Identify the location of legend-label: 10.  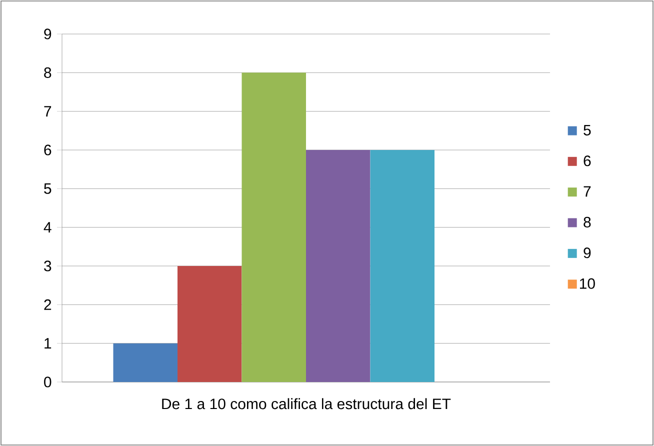
(587, 283).